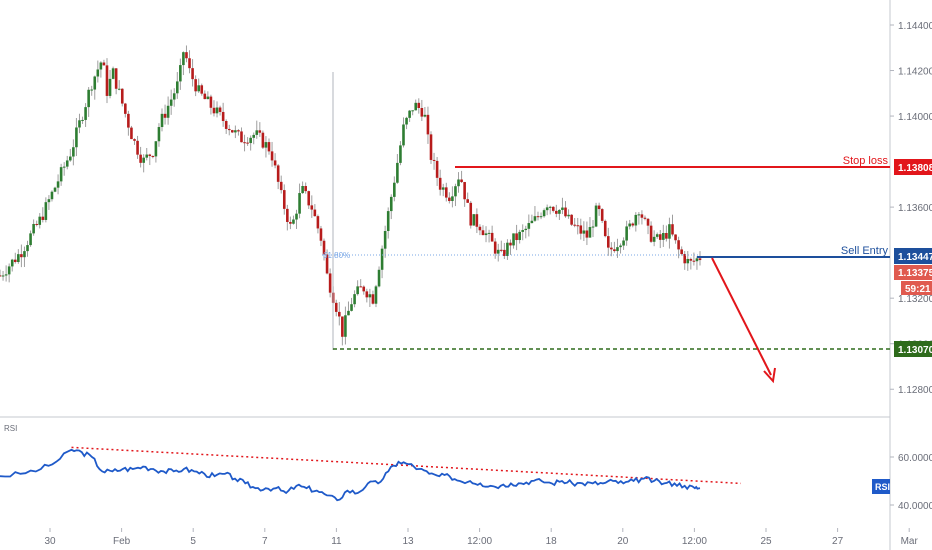 Image resolution: width=932 pixels, height=550 pixels. What do you see at coordinates (865, 251) in the screenshot?
I see `sell-entry-label: Sell Entry` at bounding box center [865, 251].